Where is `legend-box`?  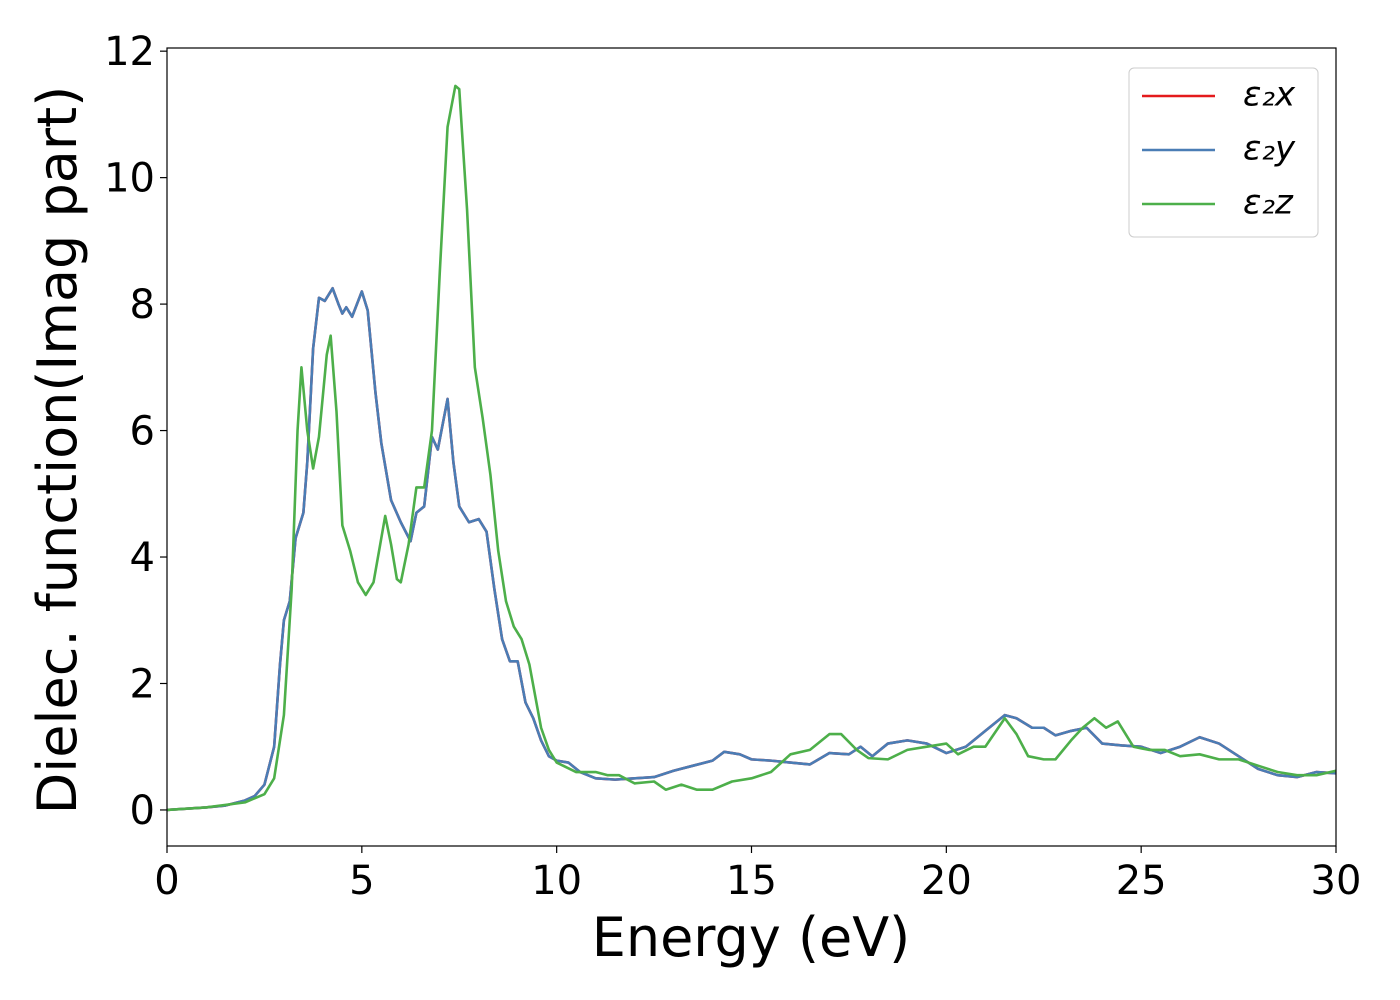 legend-box is located at coordinates (1223, 152).